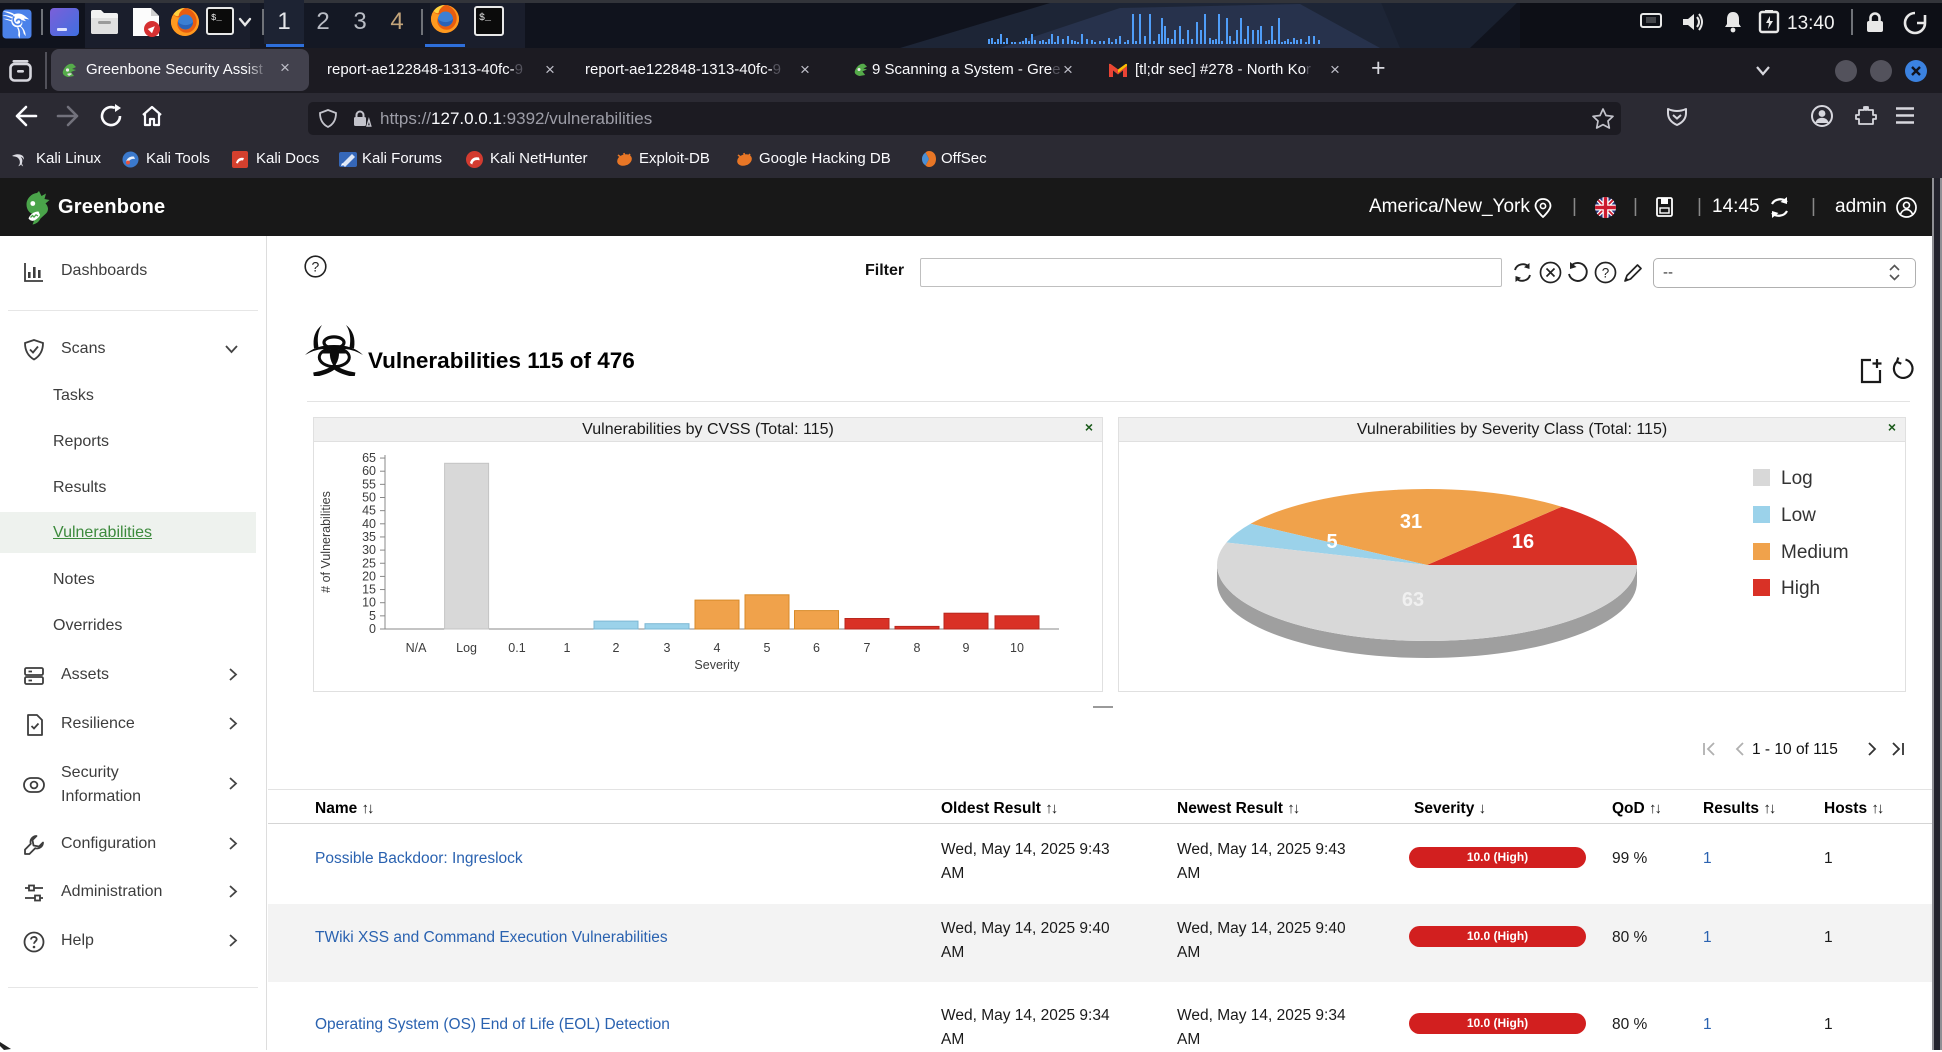  Describe the element at coordinates (369, 498) in the screenshot. I see `svg-text: 50` at that location.